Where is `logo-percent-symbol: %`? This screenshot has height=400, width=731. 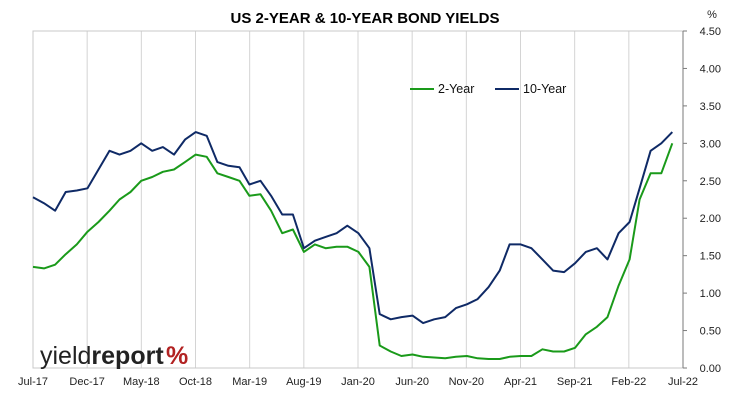 logo-percent-symbol: % is located at coordinates (177, 356).